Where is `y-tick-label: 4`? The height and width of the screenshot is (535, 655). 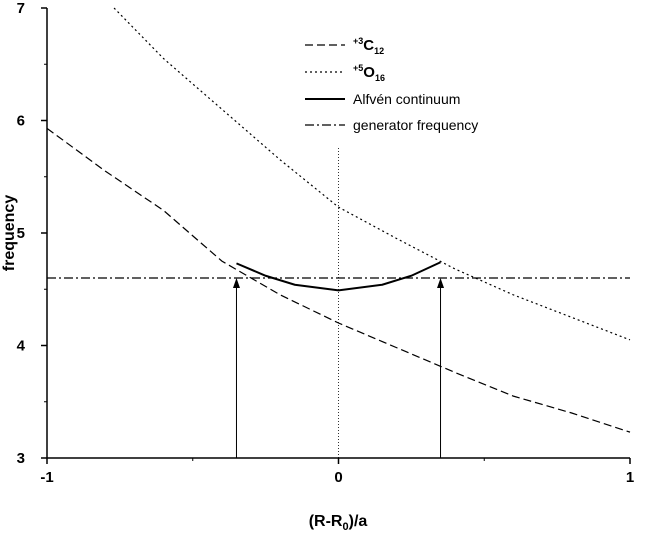 y-tick-label: 4 is located at coordinates (21, 346).